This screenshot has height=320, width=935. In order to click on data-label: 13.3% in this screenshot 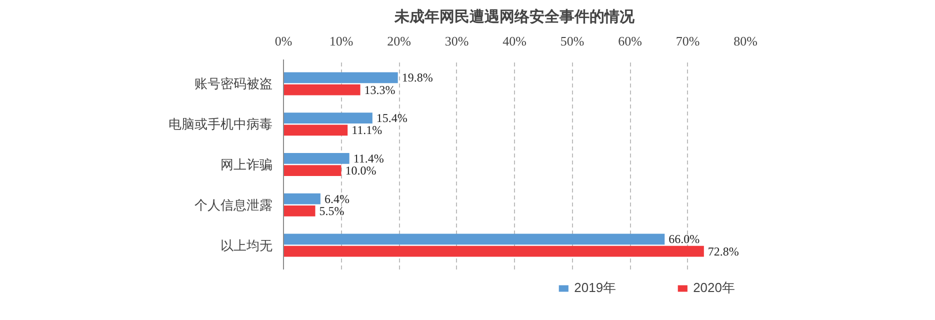, I will do `click(380, 89)`.